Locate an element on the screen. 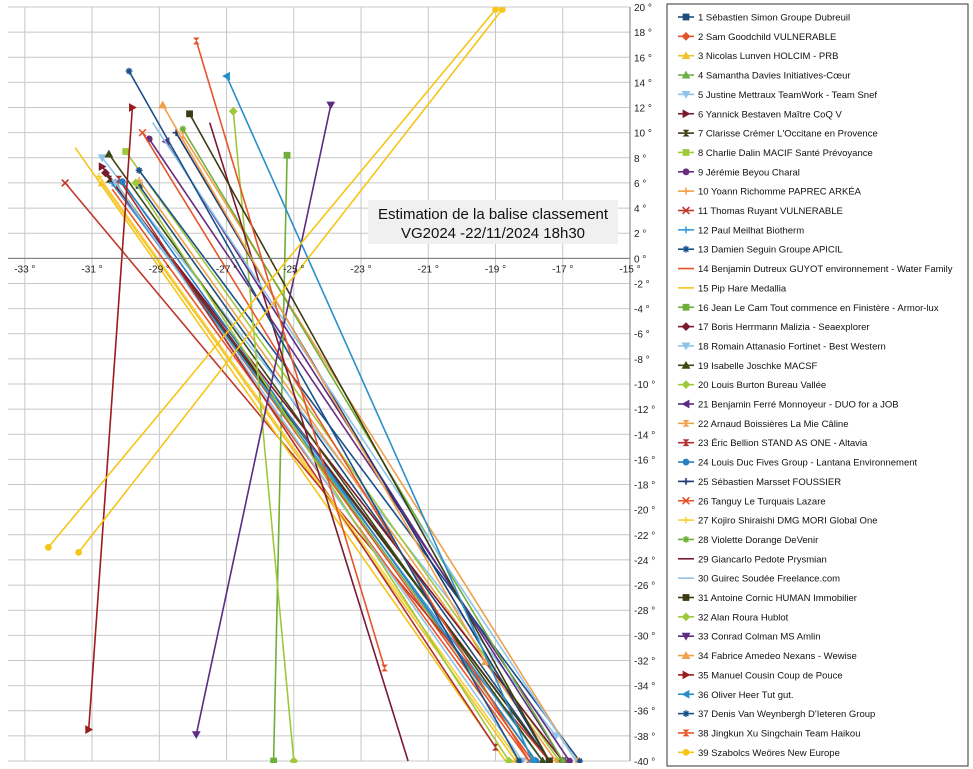  legend-entry: 8 Charlie Dalin MACIF Santé Prévoyance is located at coordinates (775, 153).